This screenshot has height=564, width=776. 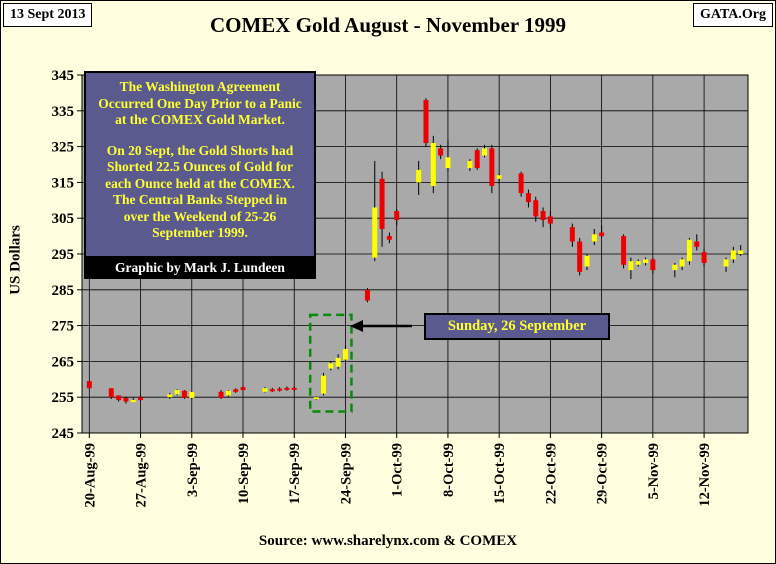 What do you see at coordinates (63, 434) in the screenshot?
I see `y-tick-label: 245` at bounding box center [63, 434].